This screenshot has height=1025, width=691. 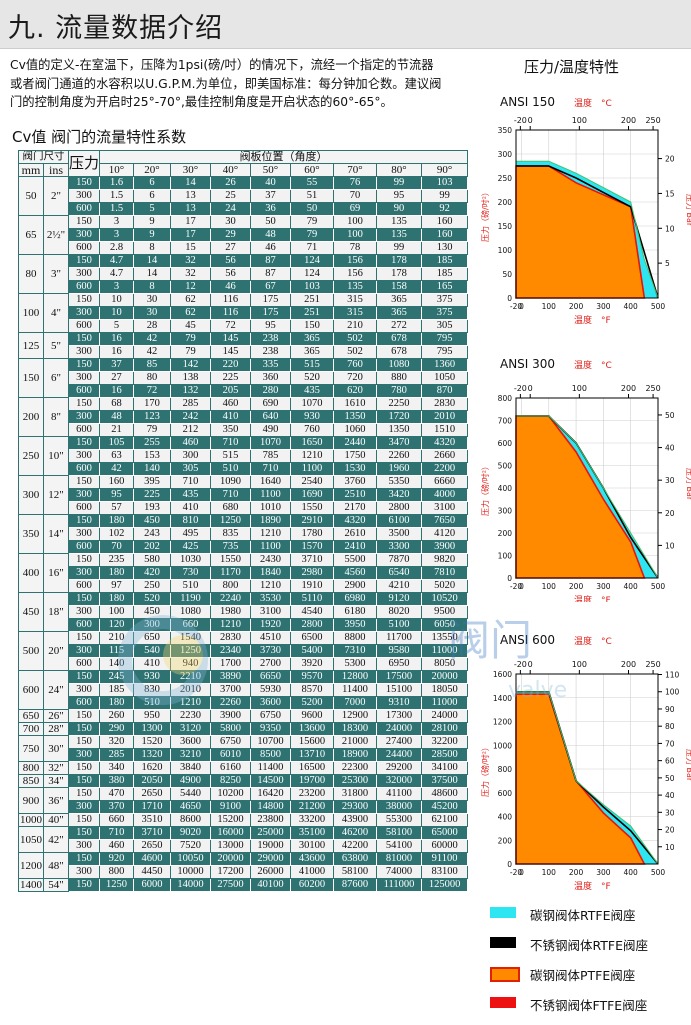 I want to click on cv-value-cell: 450, so click(x=152, y=521).